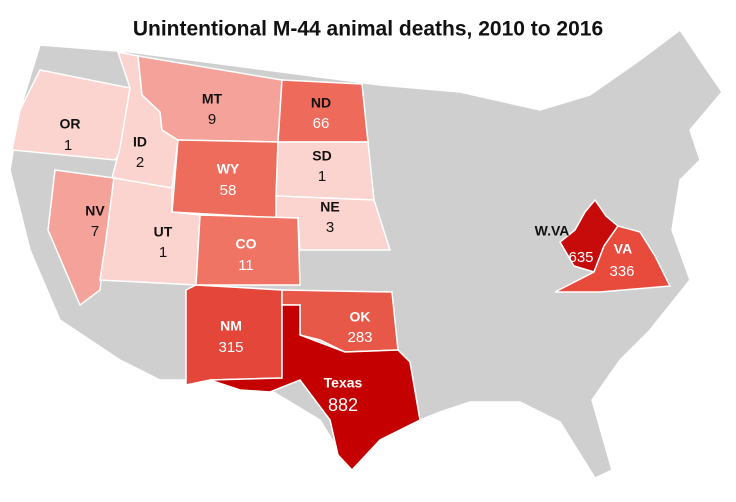 This screenshot has height=502, width=736. What do you see at coordinates (246, 265) in the screenshot?
I see `state-value: 11` at bounding box center [246, 265].